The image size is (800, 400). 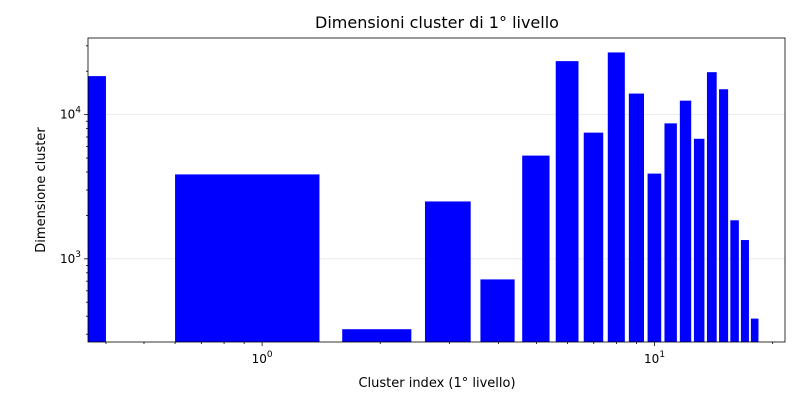 I want to click on x-tick-label-1: 10¹, so click(x=654, y=358).